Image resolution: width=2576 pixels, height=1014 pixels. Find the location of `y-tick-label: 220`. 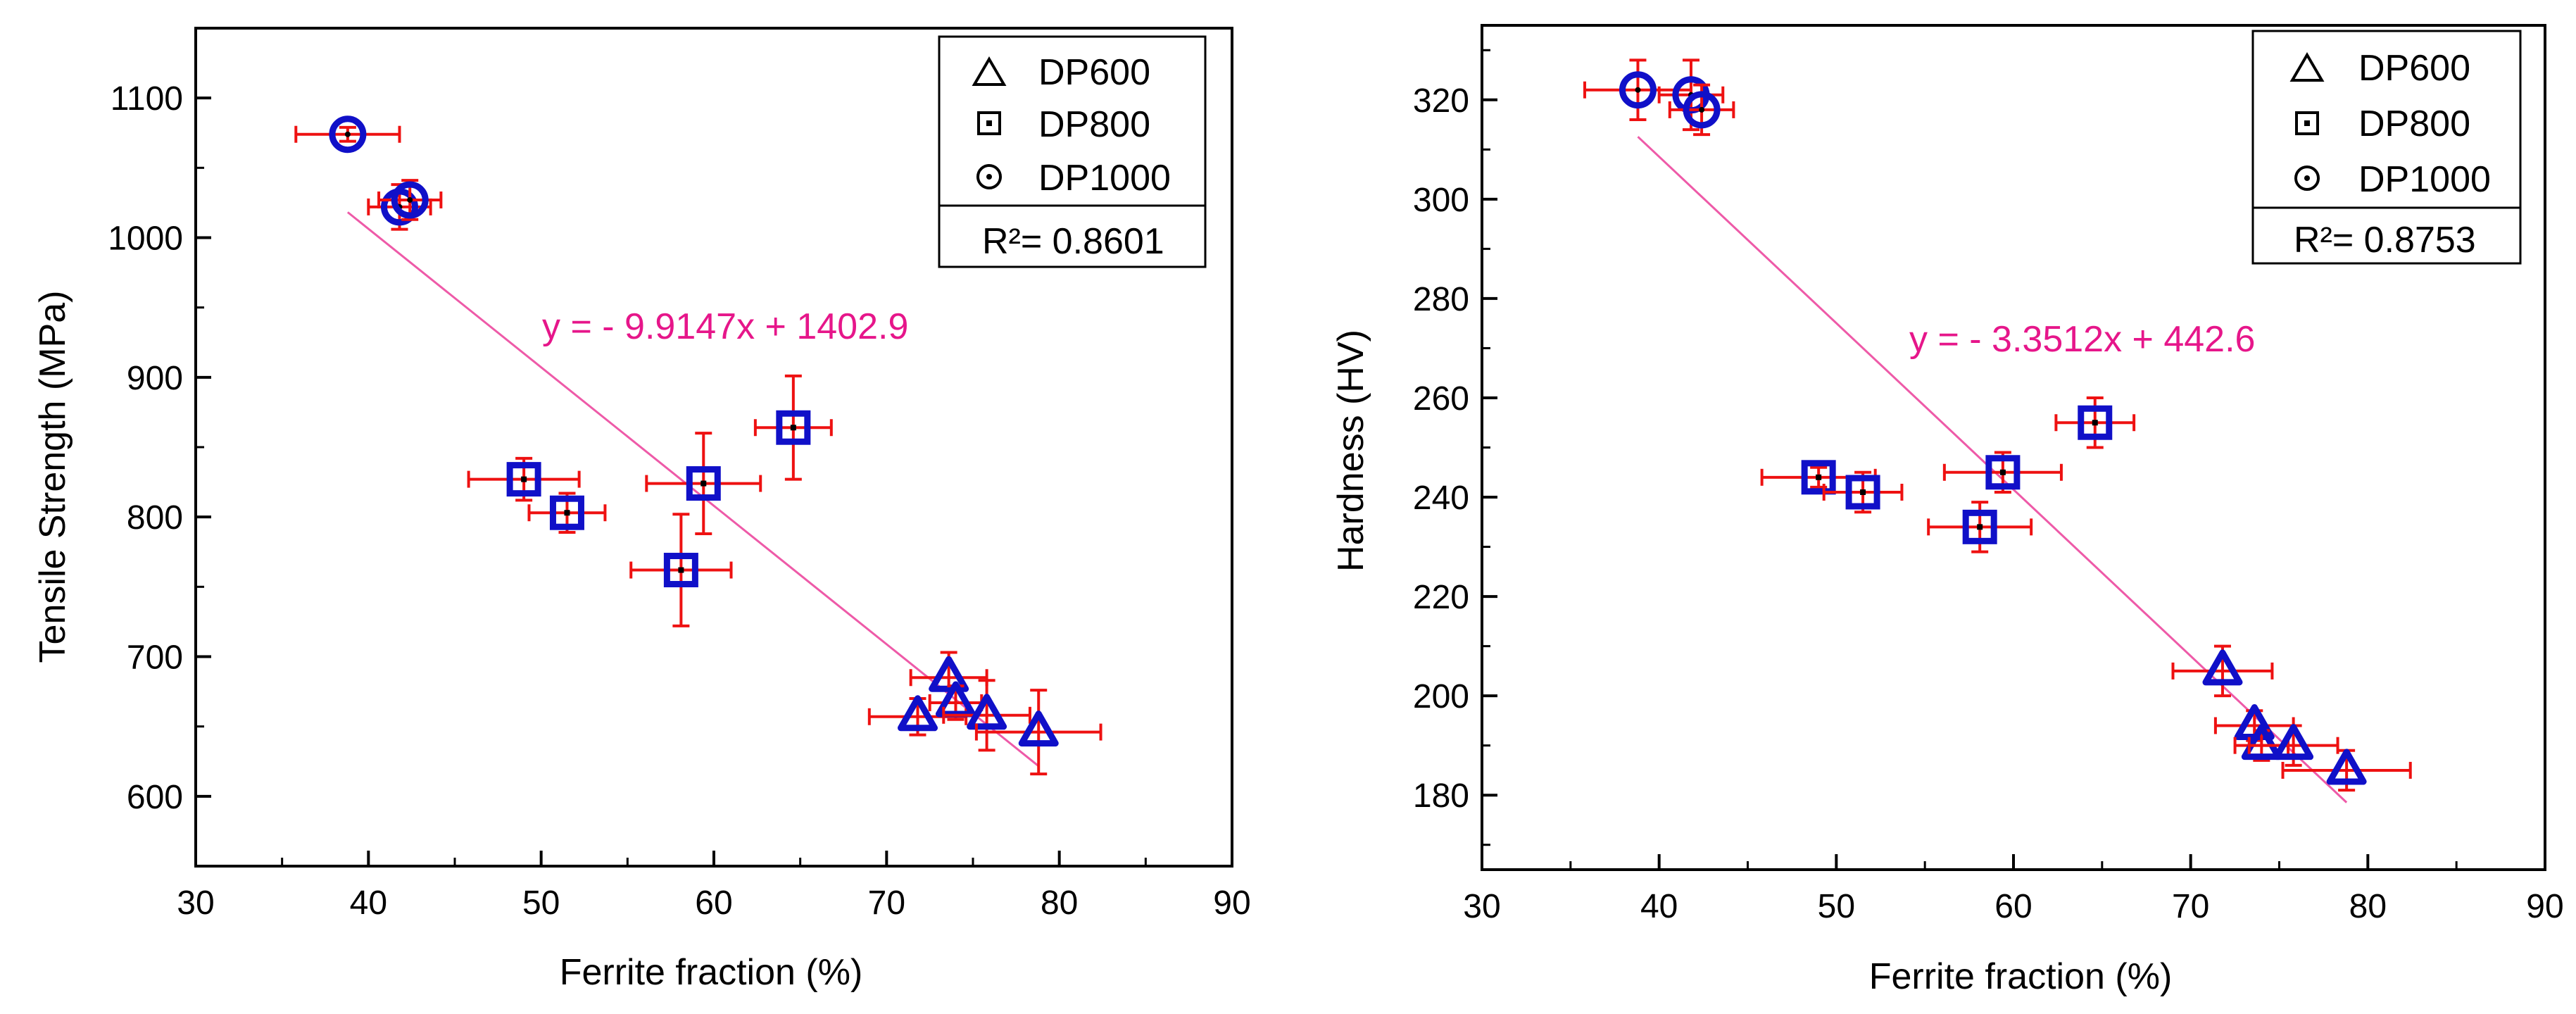

y-tick-label: 220 is located at coordinates (1441, 597).